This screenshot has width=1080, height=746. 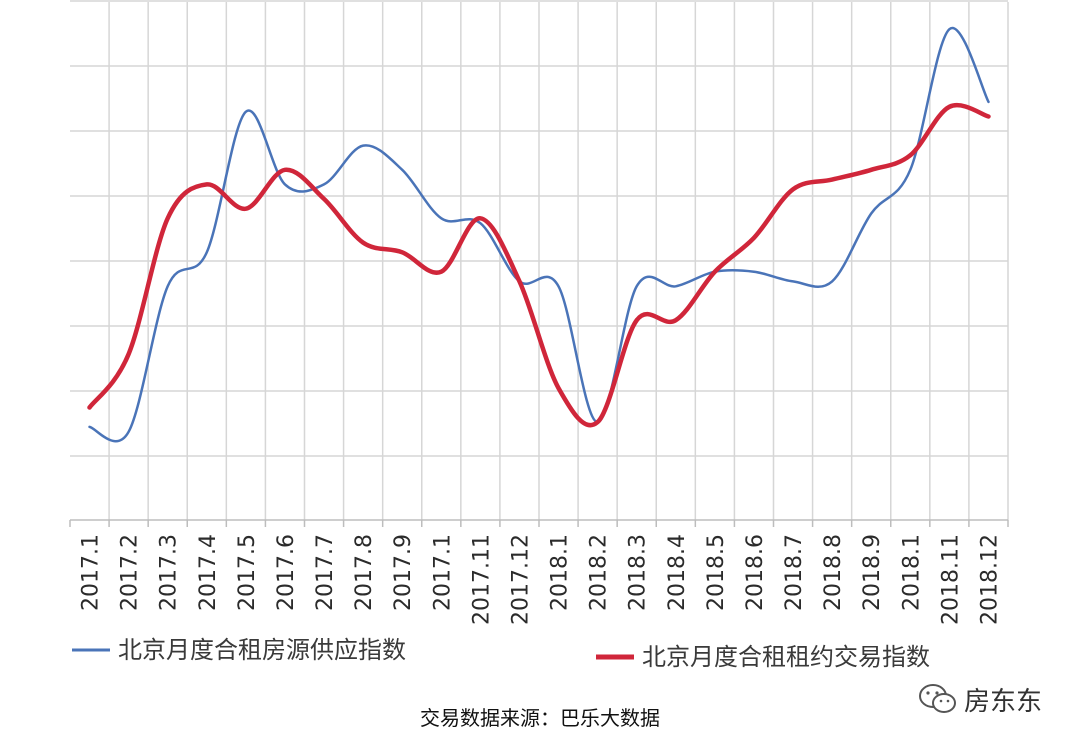 What do you see at coordinates (950, 579) in the screenshot?
I see `x-tick-label: 2018.11` at bounding box center [950, 579].